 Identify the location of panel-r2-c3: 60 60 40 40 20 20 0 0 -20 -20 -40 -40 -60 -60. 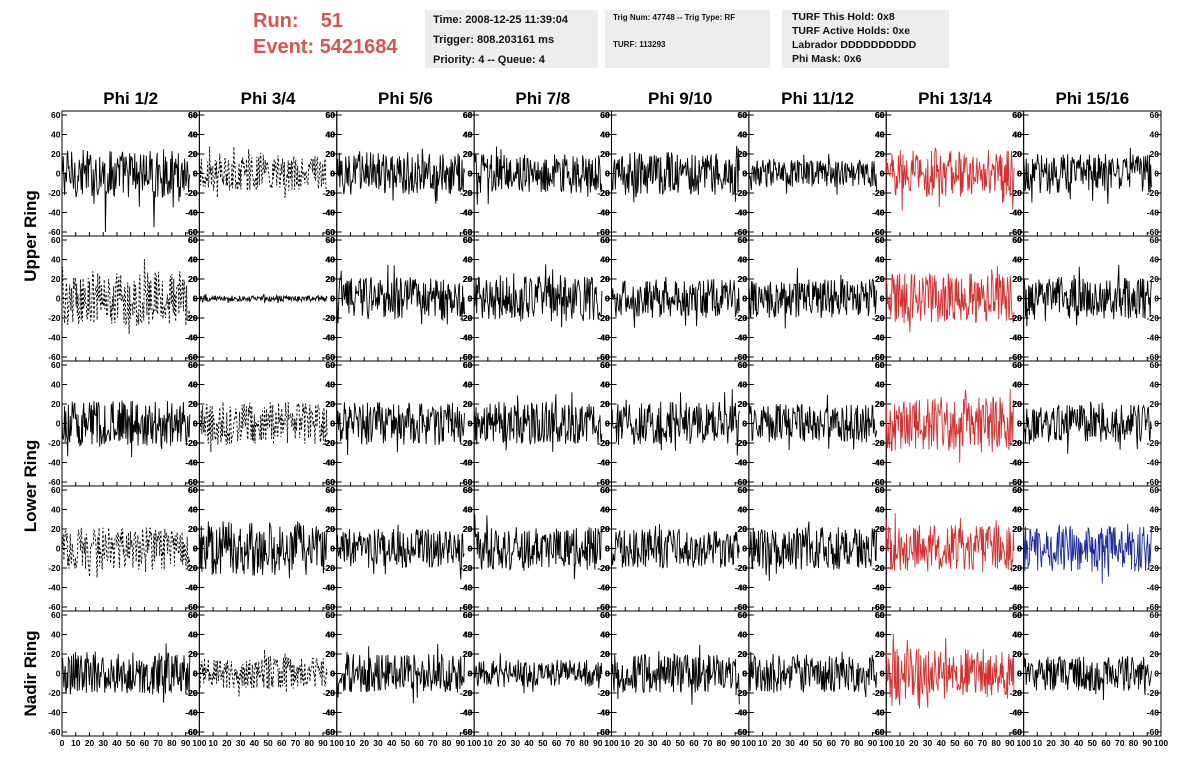
(399, 298).